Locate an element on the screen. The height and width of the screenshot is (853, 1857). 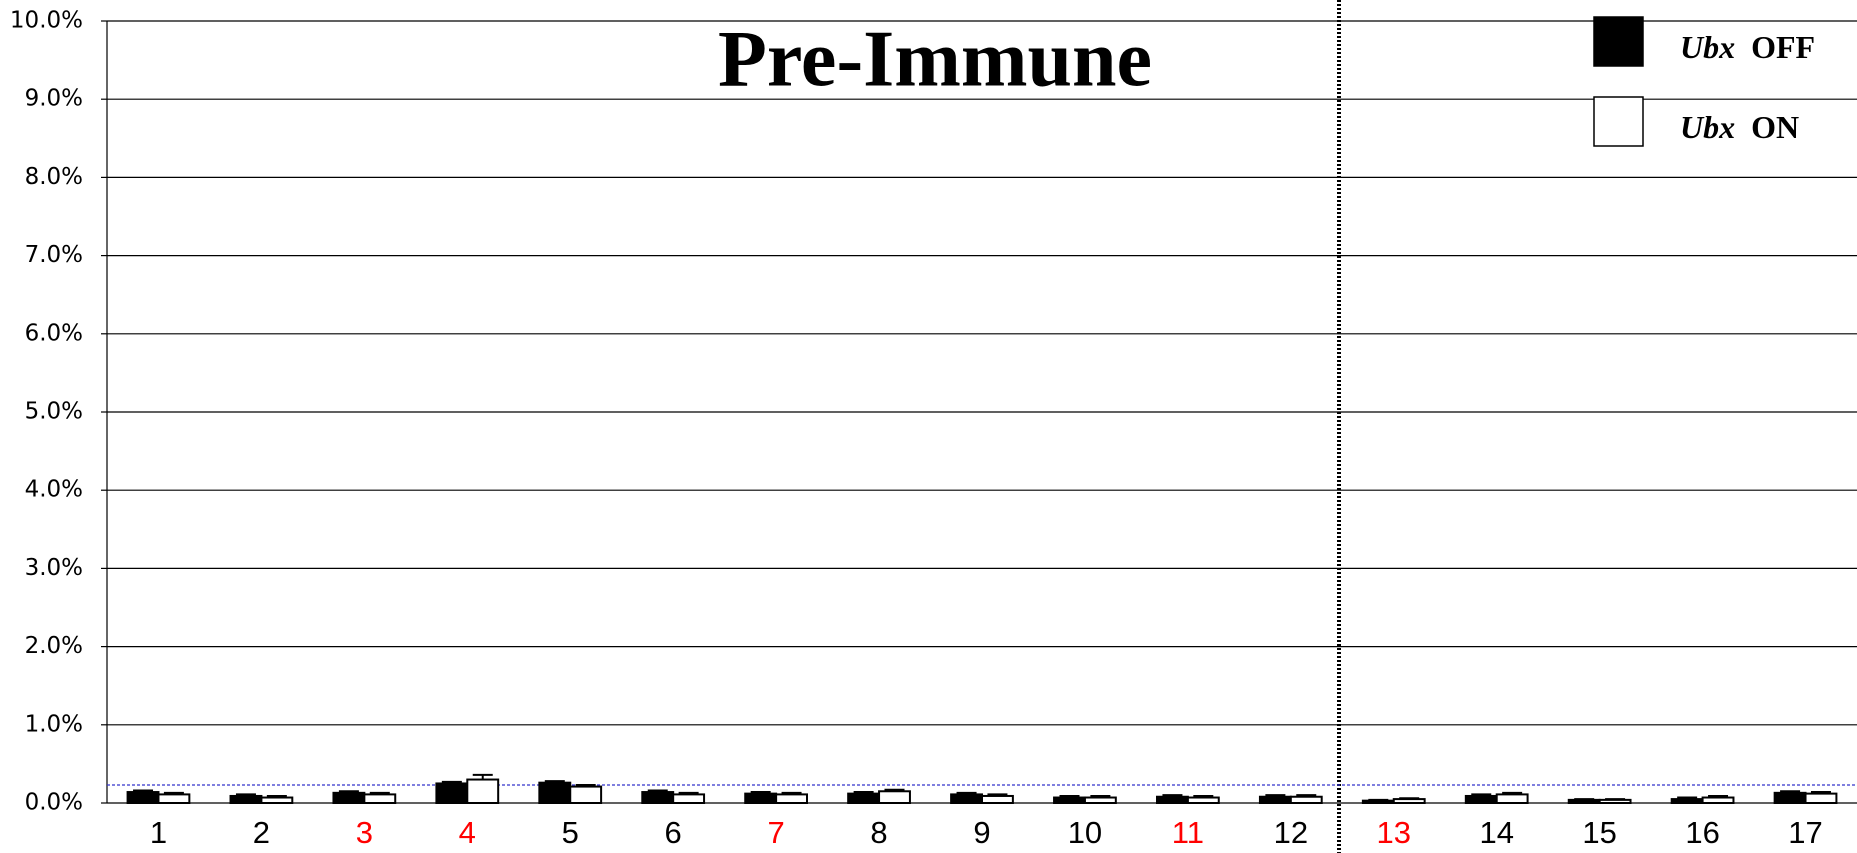
y-tick-label: 9.0% is located at coordinates (54, 99).